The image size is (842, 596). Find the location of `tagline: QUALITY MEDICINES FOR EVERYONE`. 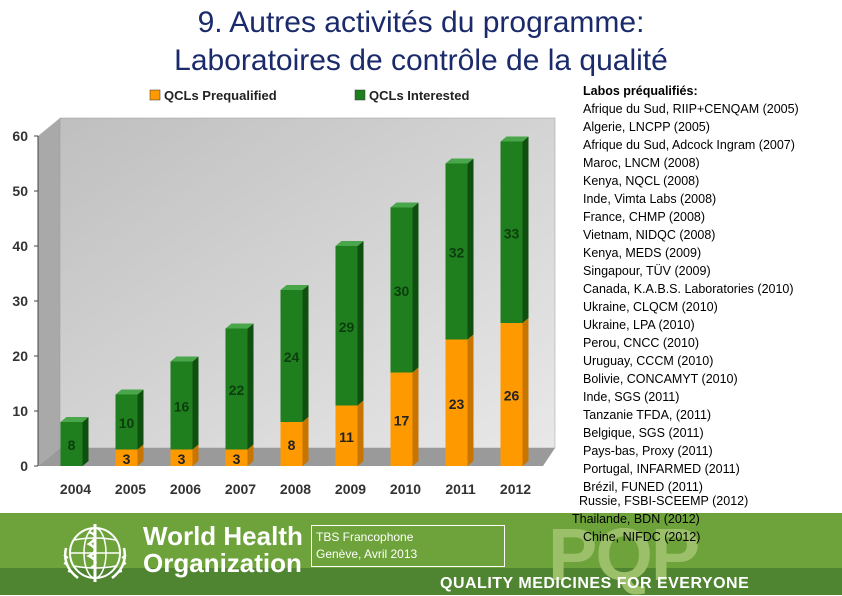

tagline: QUALITY MEDICINES FOR EVERYONE is located at coordinates (595, 583).